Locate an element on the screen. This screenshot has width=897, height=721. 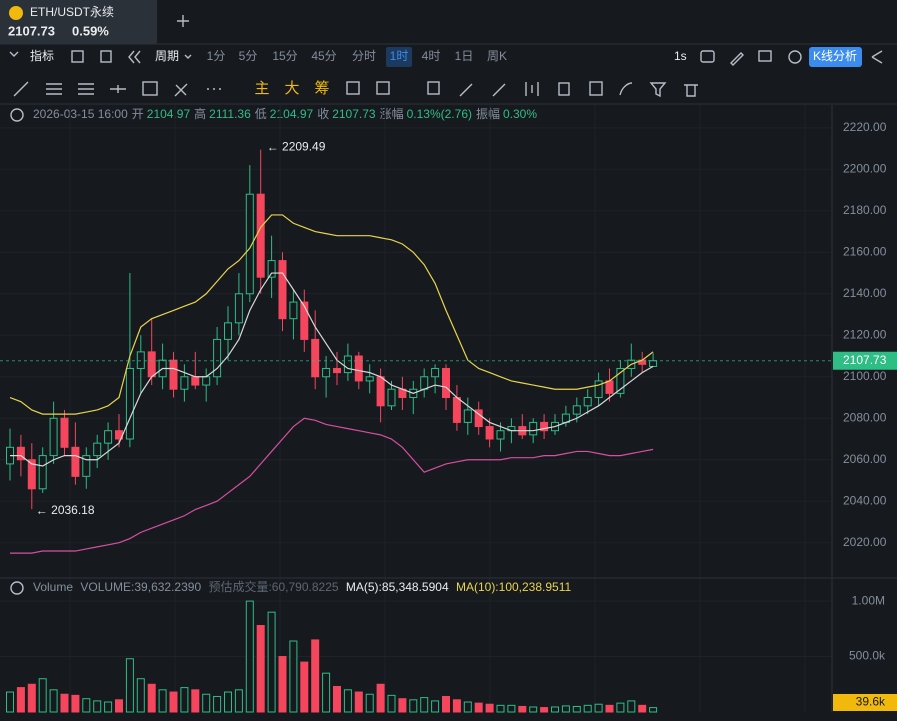
back-icon is located at coordinates (134, 57).